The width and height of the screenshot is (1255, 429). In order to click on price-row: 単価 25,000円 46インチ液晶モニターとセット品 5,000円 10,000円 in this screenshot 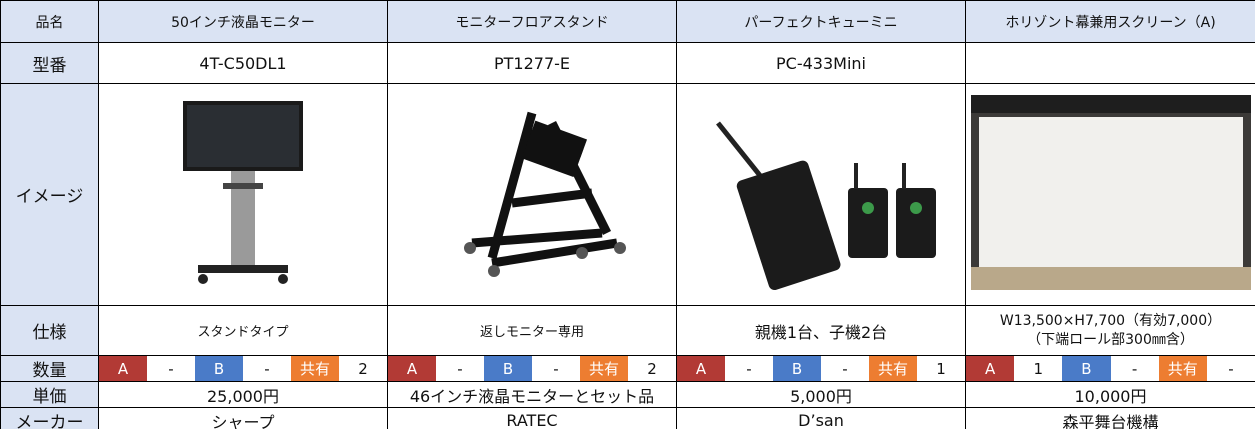, I will do `click(627, 394)`.